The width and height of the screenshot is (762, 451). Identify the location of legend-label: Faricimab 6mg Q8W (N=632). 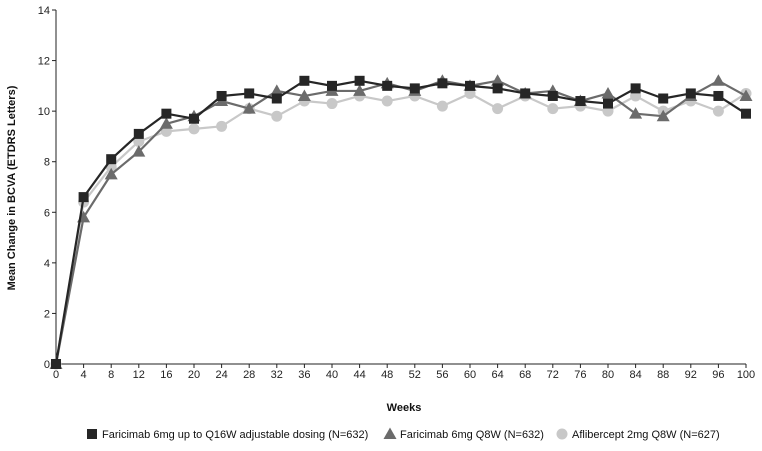
(472, 435).